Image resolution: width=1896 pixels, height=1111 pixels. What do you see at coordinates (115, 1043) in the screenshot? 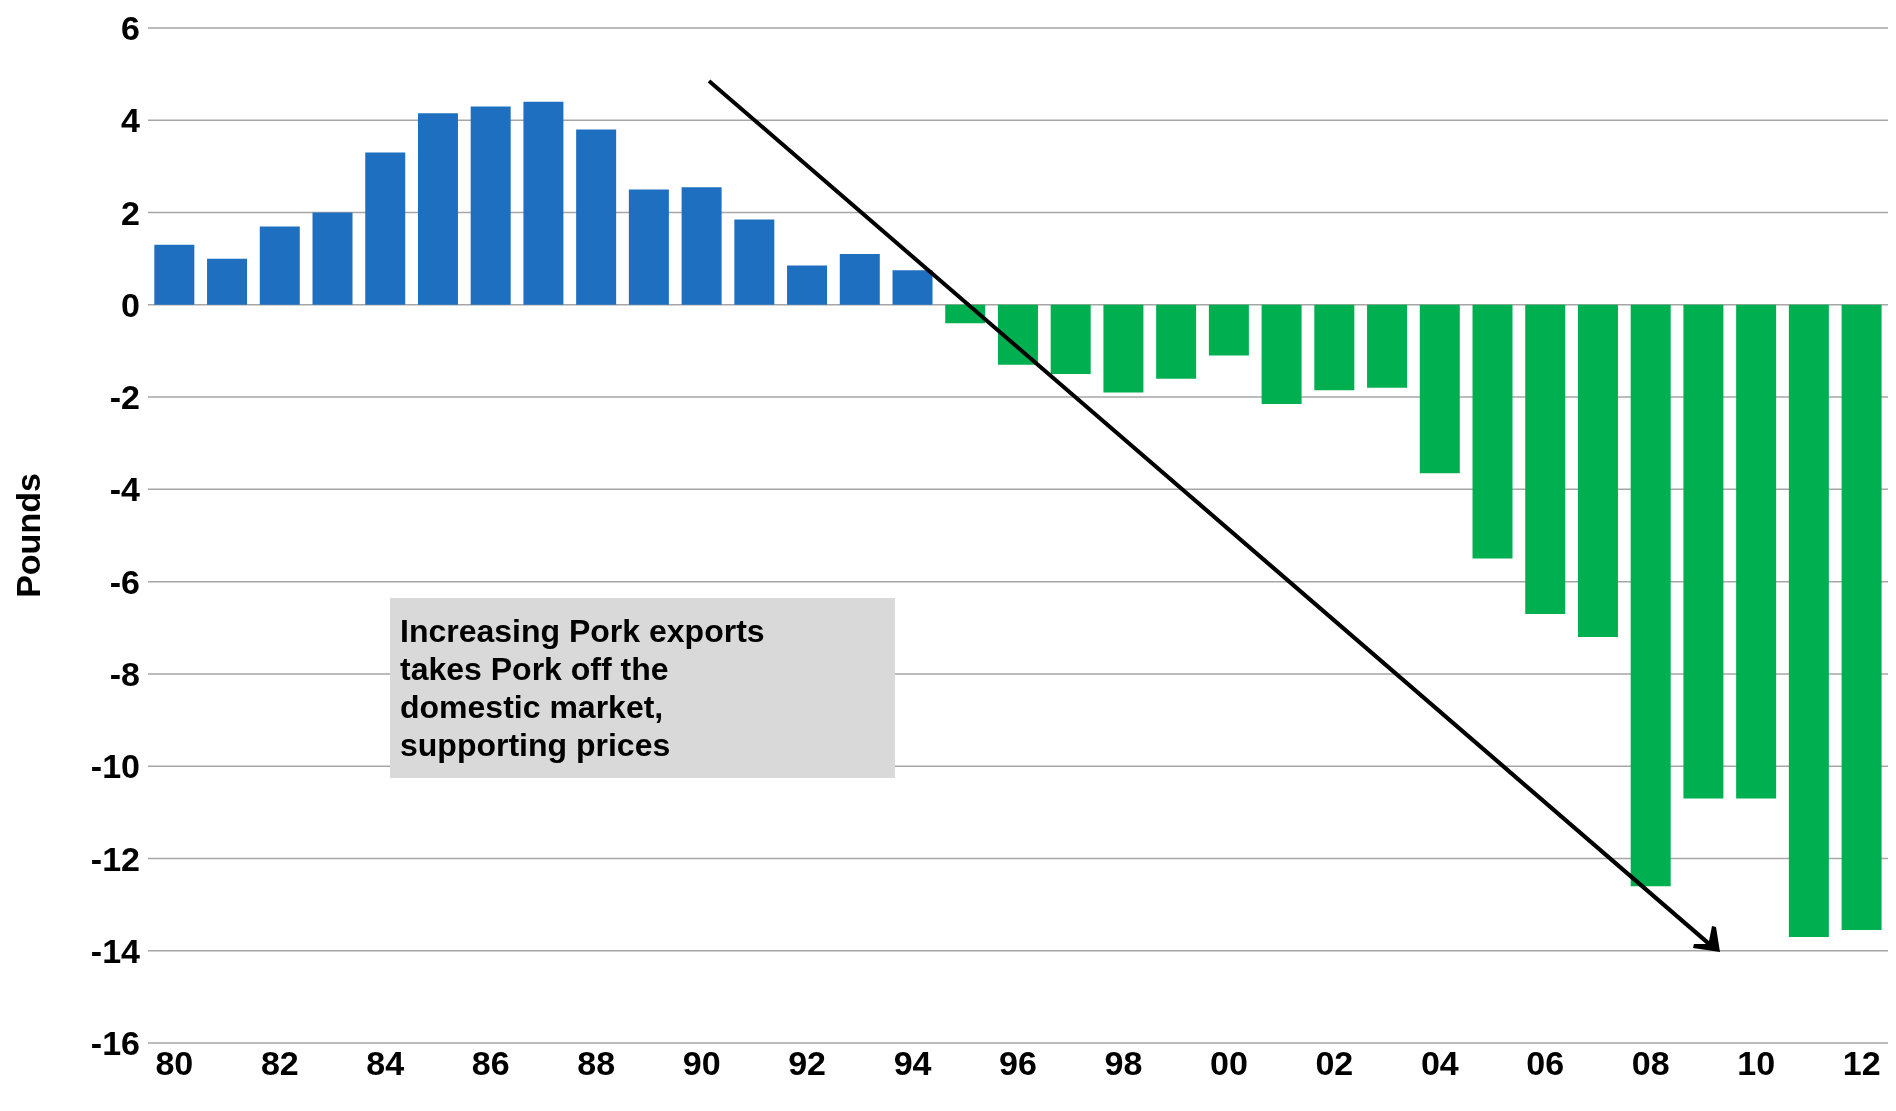
I see `y-tick-label: -16` at bounding box center [115, 1043].